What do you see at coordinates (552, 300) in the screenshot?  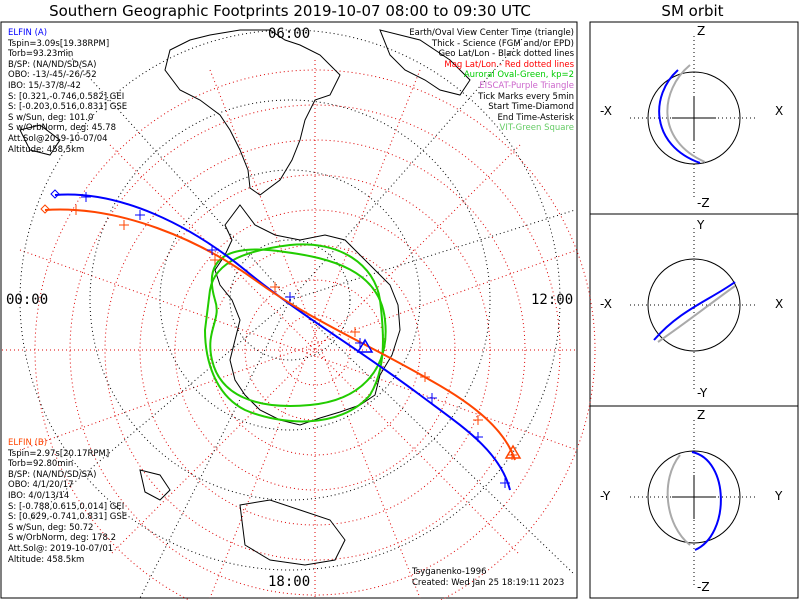 I see `clock-label-right: 12:00` at bounding box center [552, 300].